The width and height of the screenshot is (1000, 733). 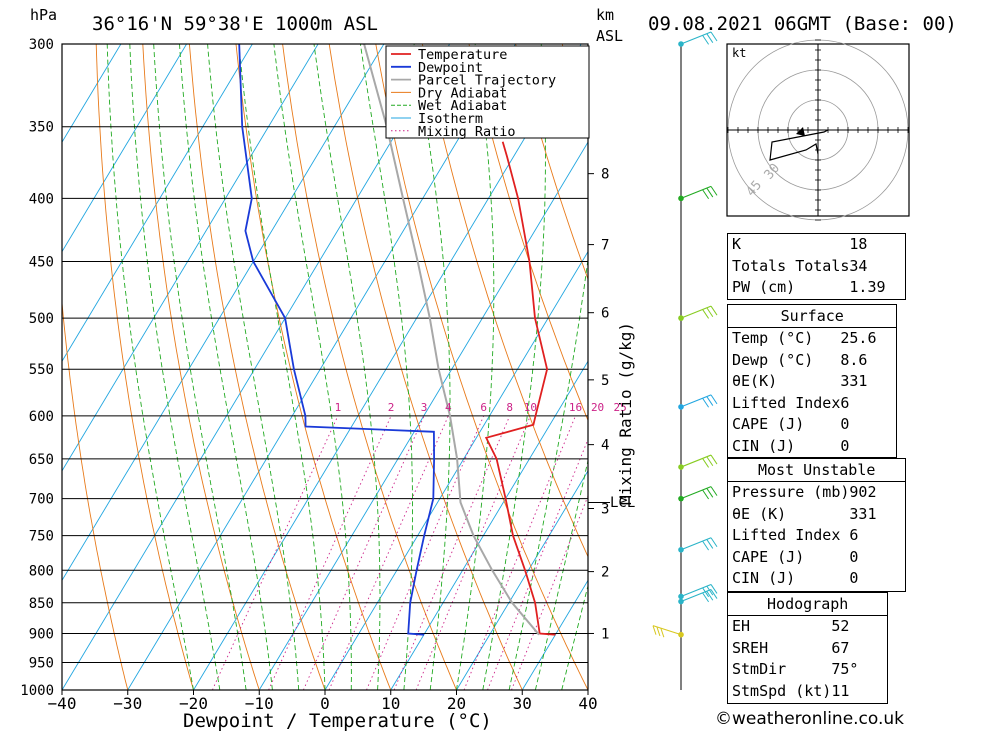 I want to click on mixing-ratio-value: 25, so click(x=619, y=407).